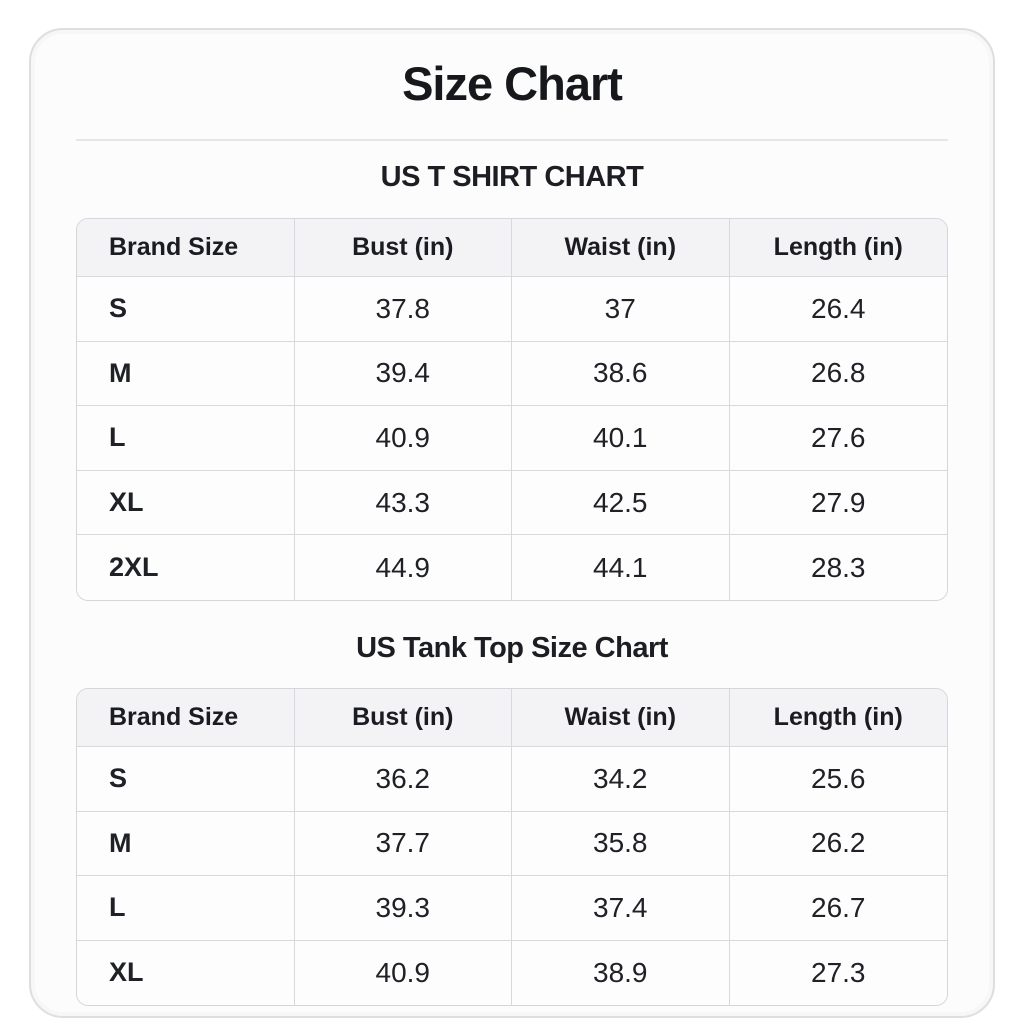  I want to click on measurement-cell: 38.6, so click(621, 374).